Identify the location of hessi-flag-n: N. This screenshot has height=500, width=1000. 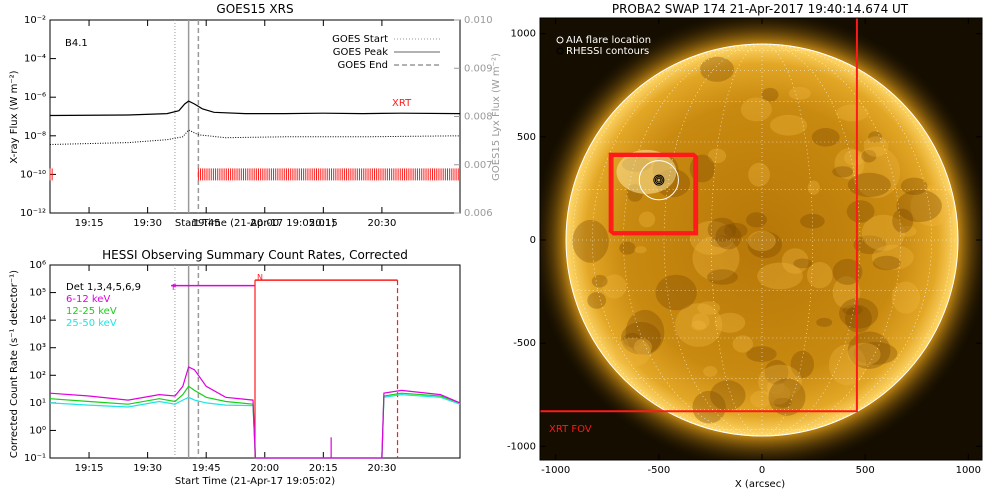
(260, 277).